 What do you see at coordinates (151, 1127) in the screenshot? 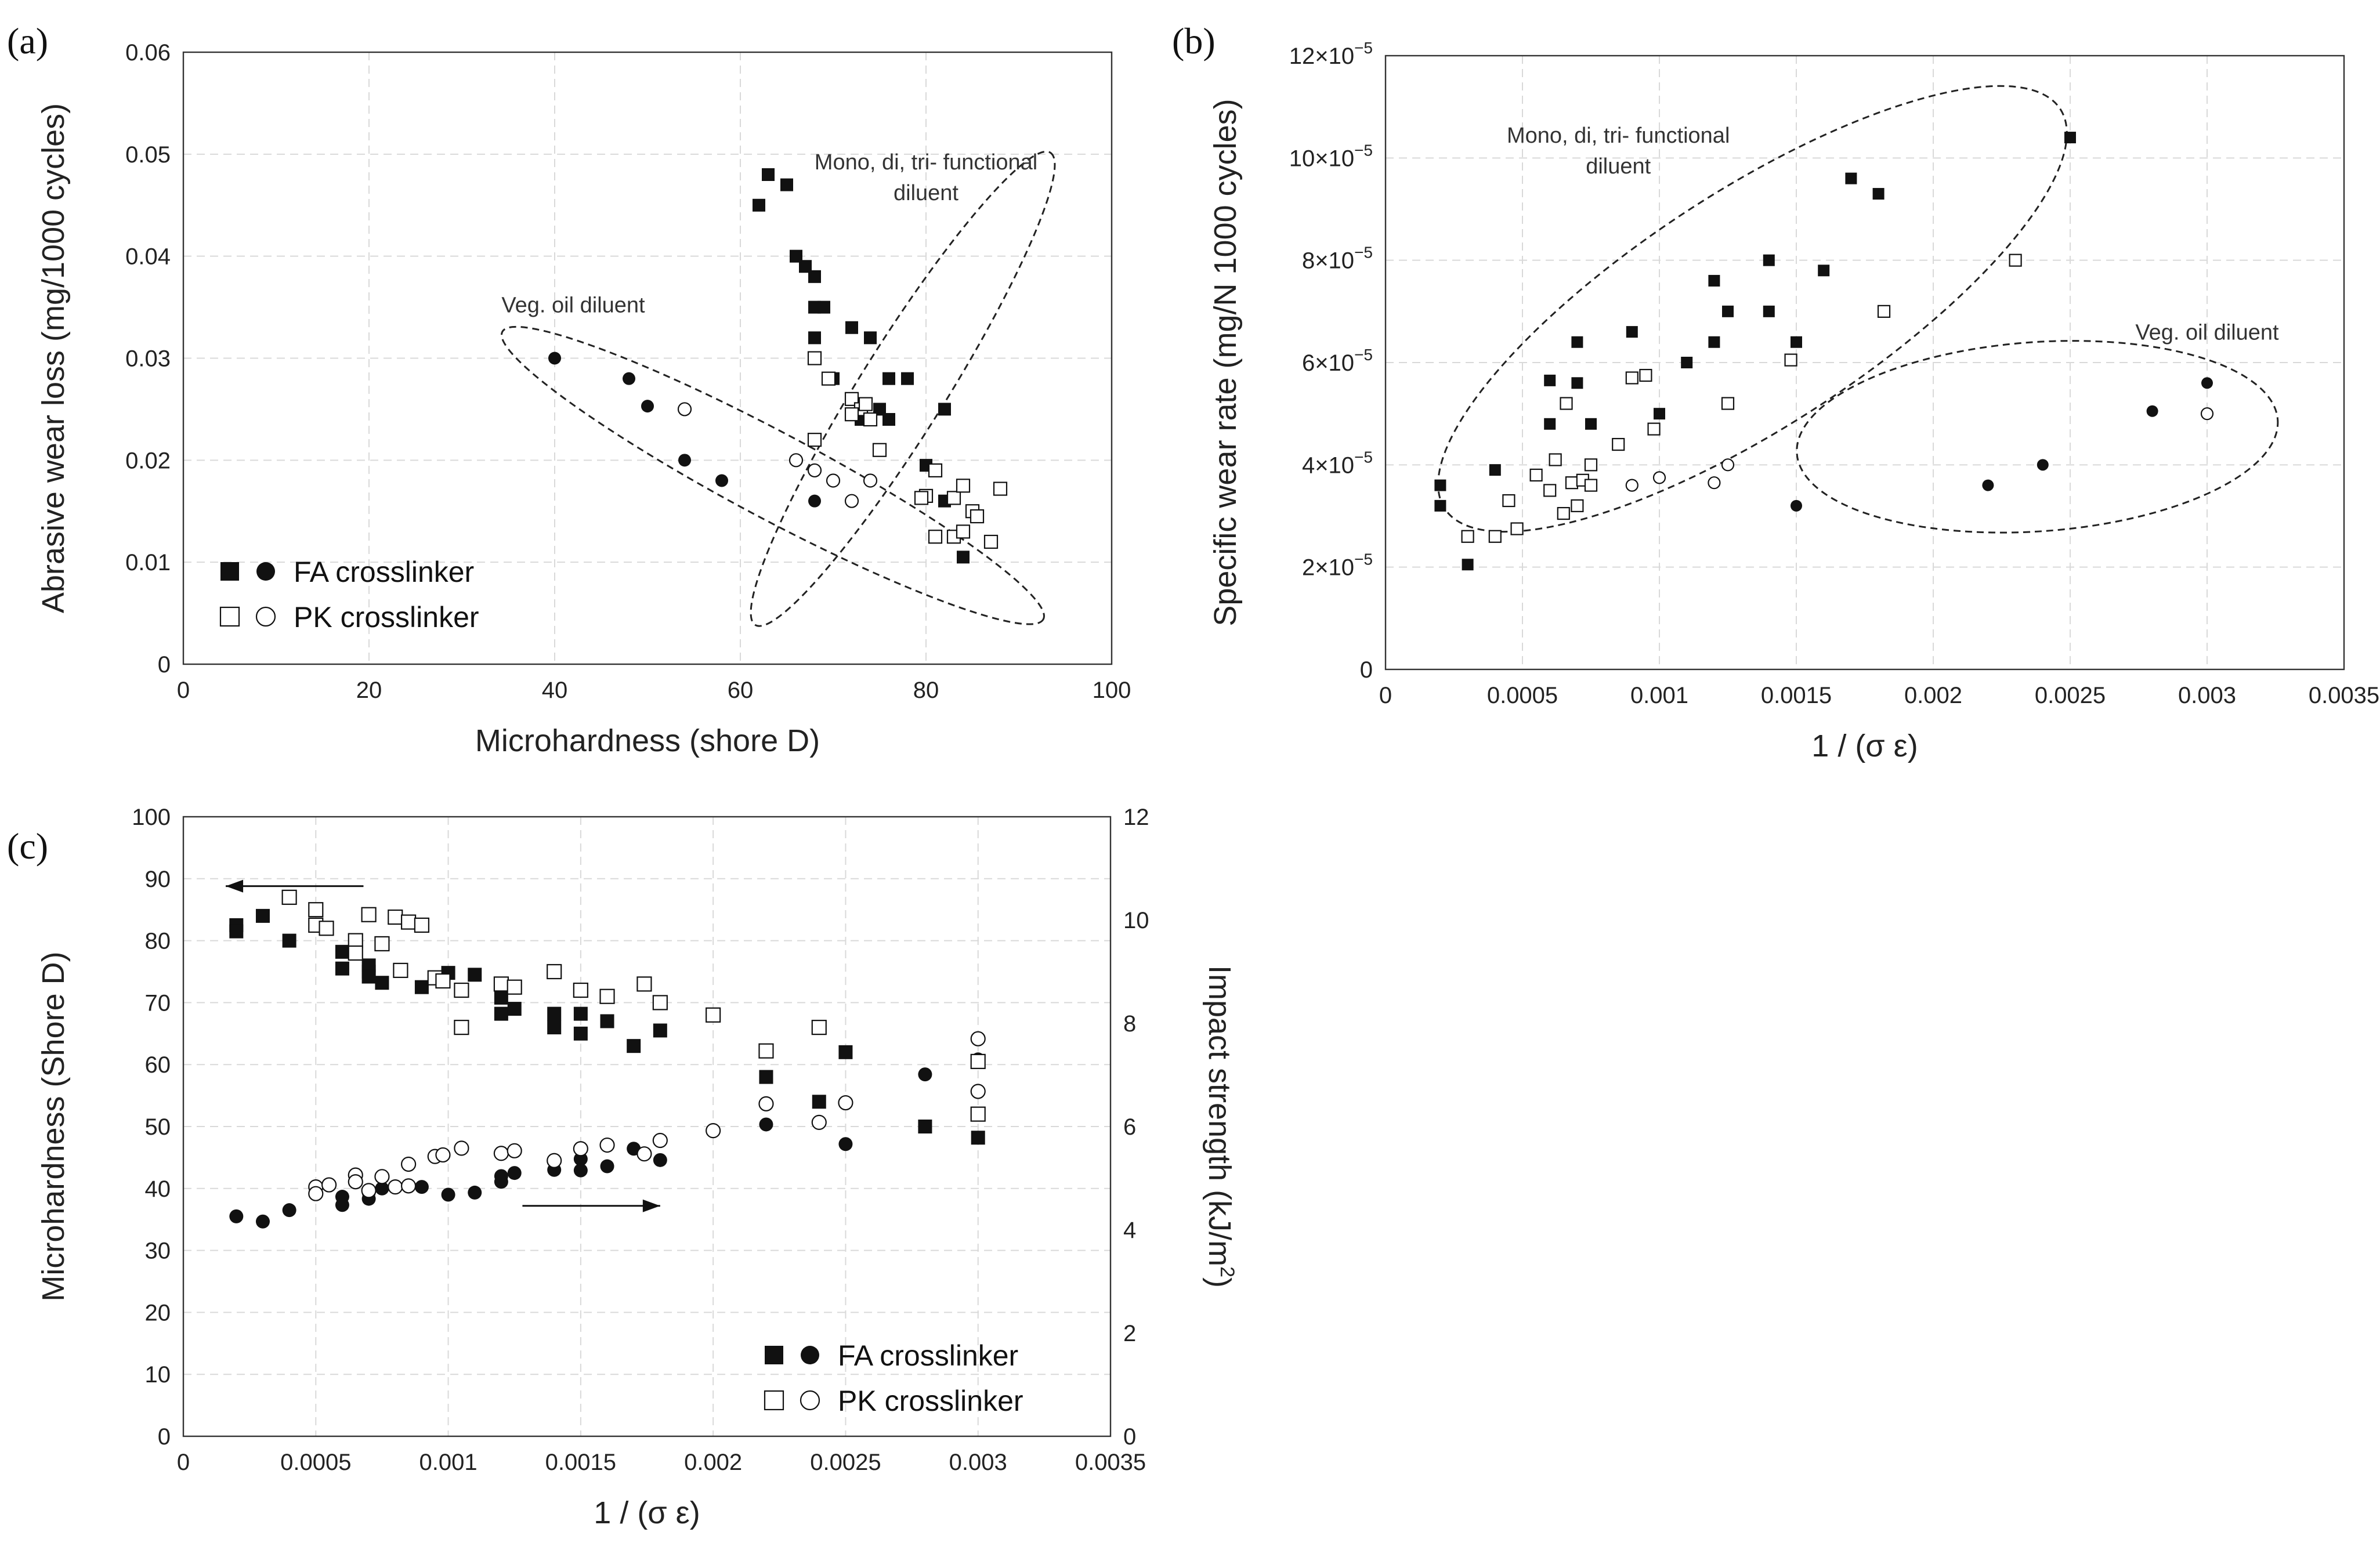
I see `y-tick-labels: 0 10 20 30 40 50 60 70 80 90 100` at bounding box center [151, 1127].